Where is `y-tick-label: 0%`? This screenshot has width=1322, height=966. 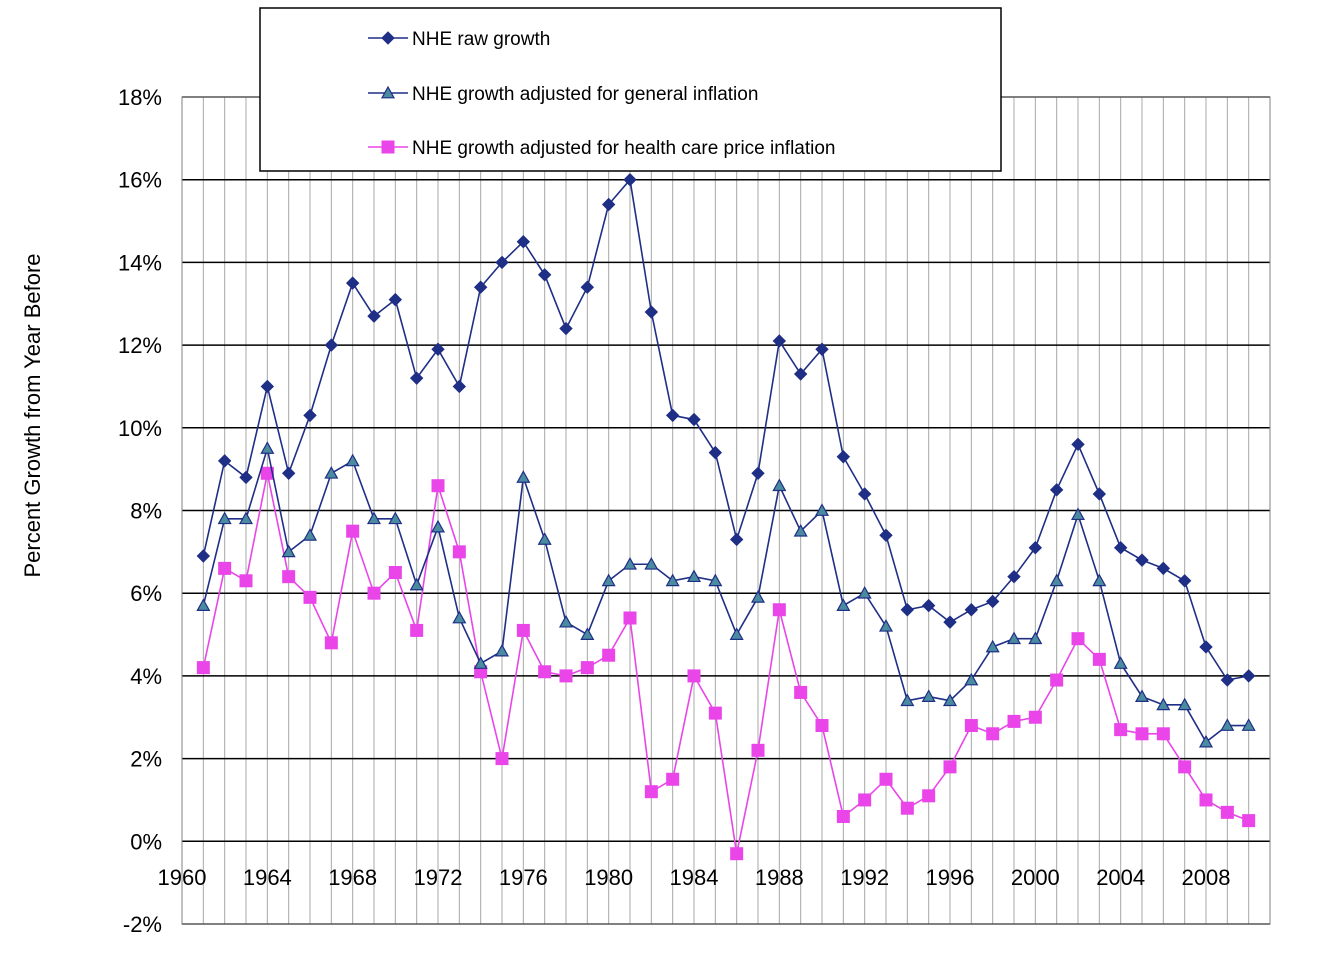 y-tick-label: 0% is located at coordinates (146, 841).